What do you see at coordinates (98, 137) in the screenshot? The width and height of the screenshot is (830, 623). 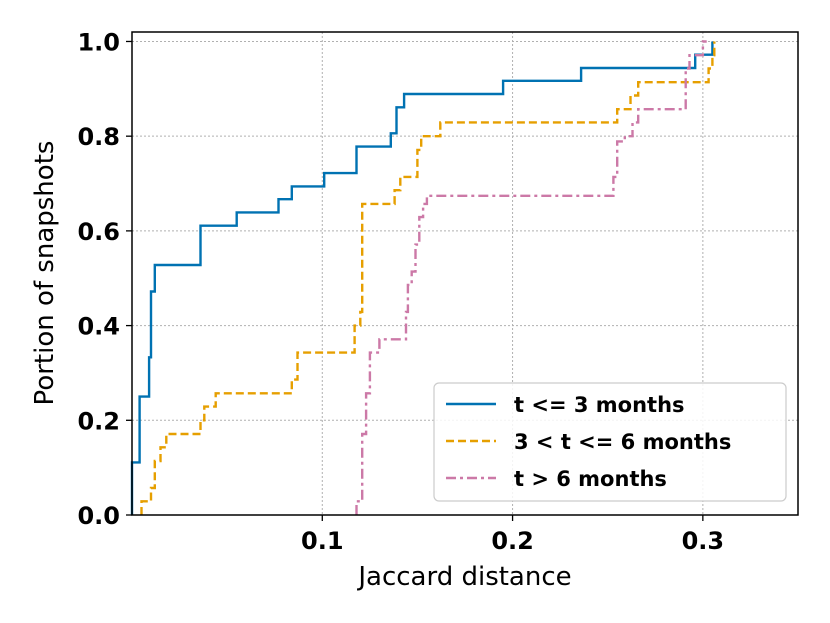 I see `y-tick-label-4: 0.8` at bounding box center [98, 137].